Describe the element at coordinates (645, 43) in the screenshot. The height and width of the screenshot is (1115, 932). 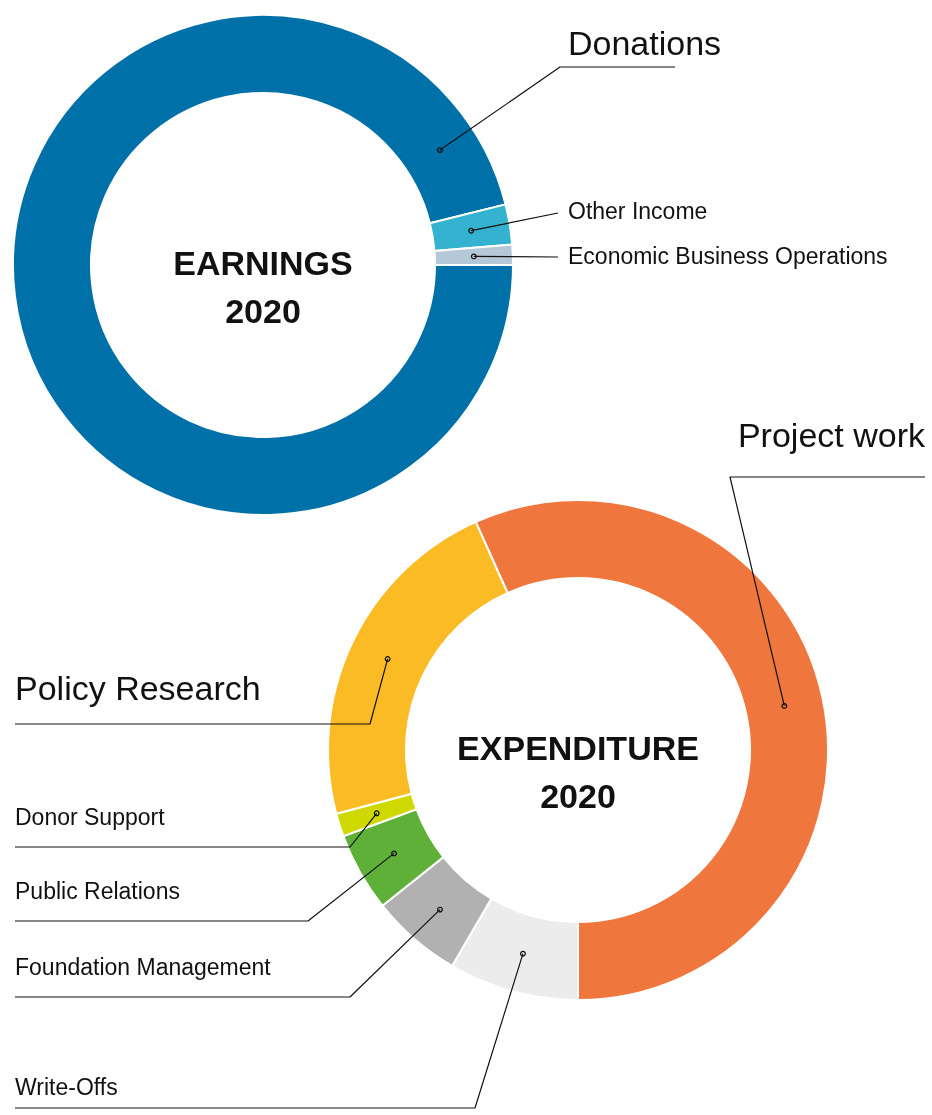
I see `slice-label: Donations` at that location.